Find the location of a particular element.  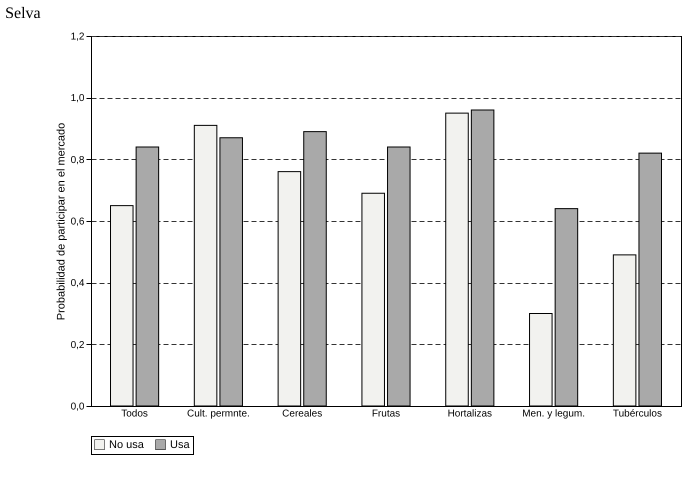

x-tick-label: Todos is located at coordinates (134, 414).